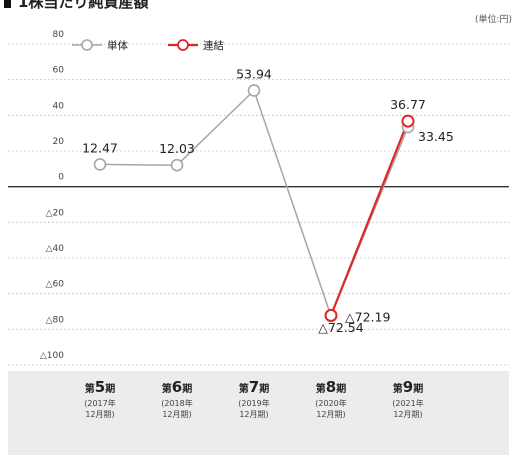 The image size is (517, 459). I want to click on category-label: 第7期, so click(254, 387).